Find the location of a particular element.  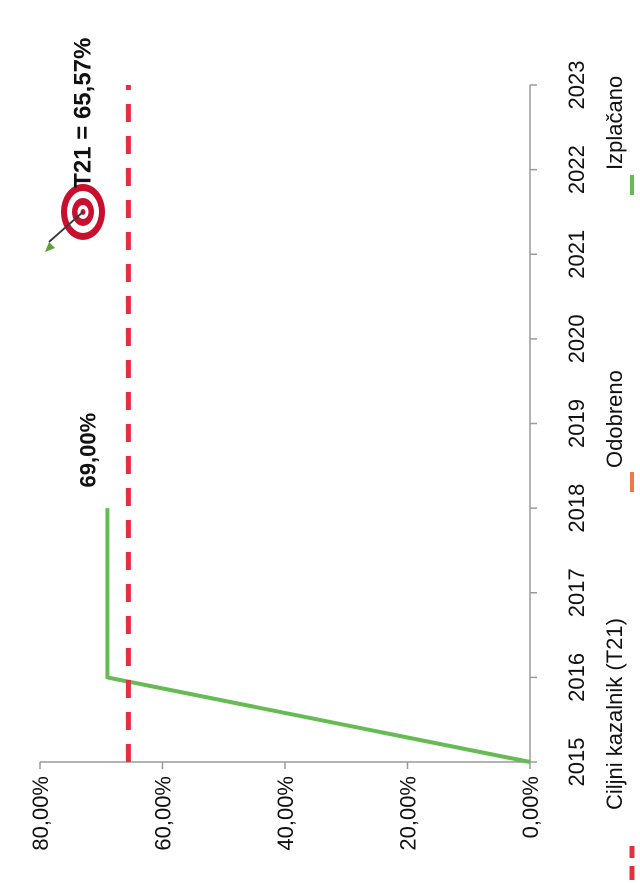

time-tick-label: 2017 is located at coordinates (576, 592).